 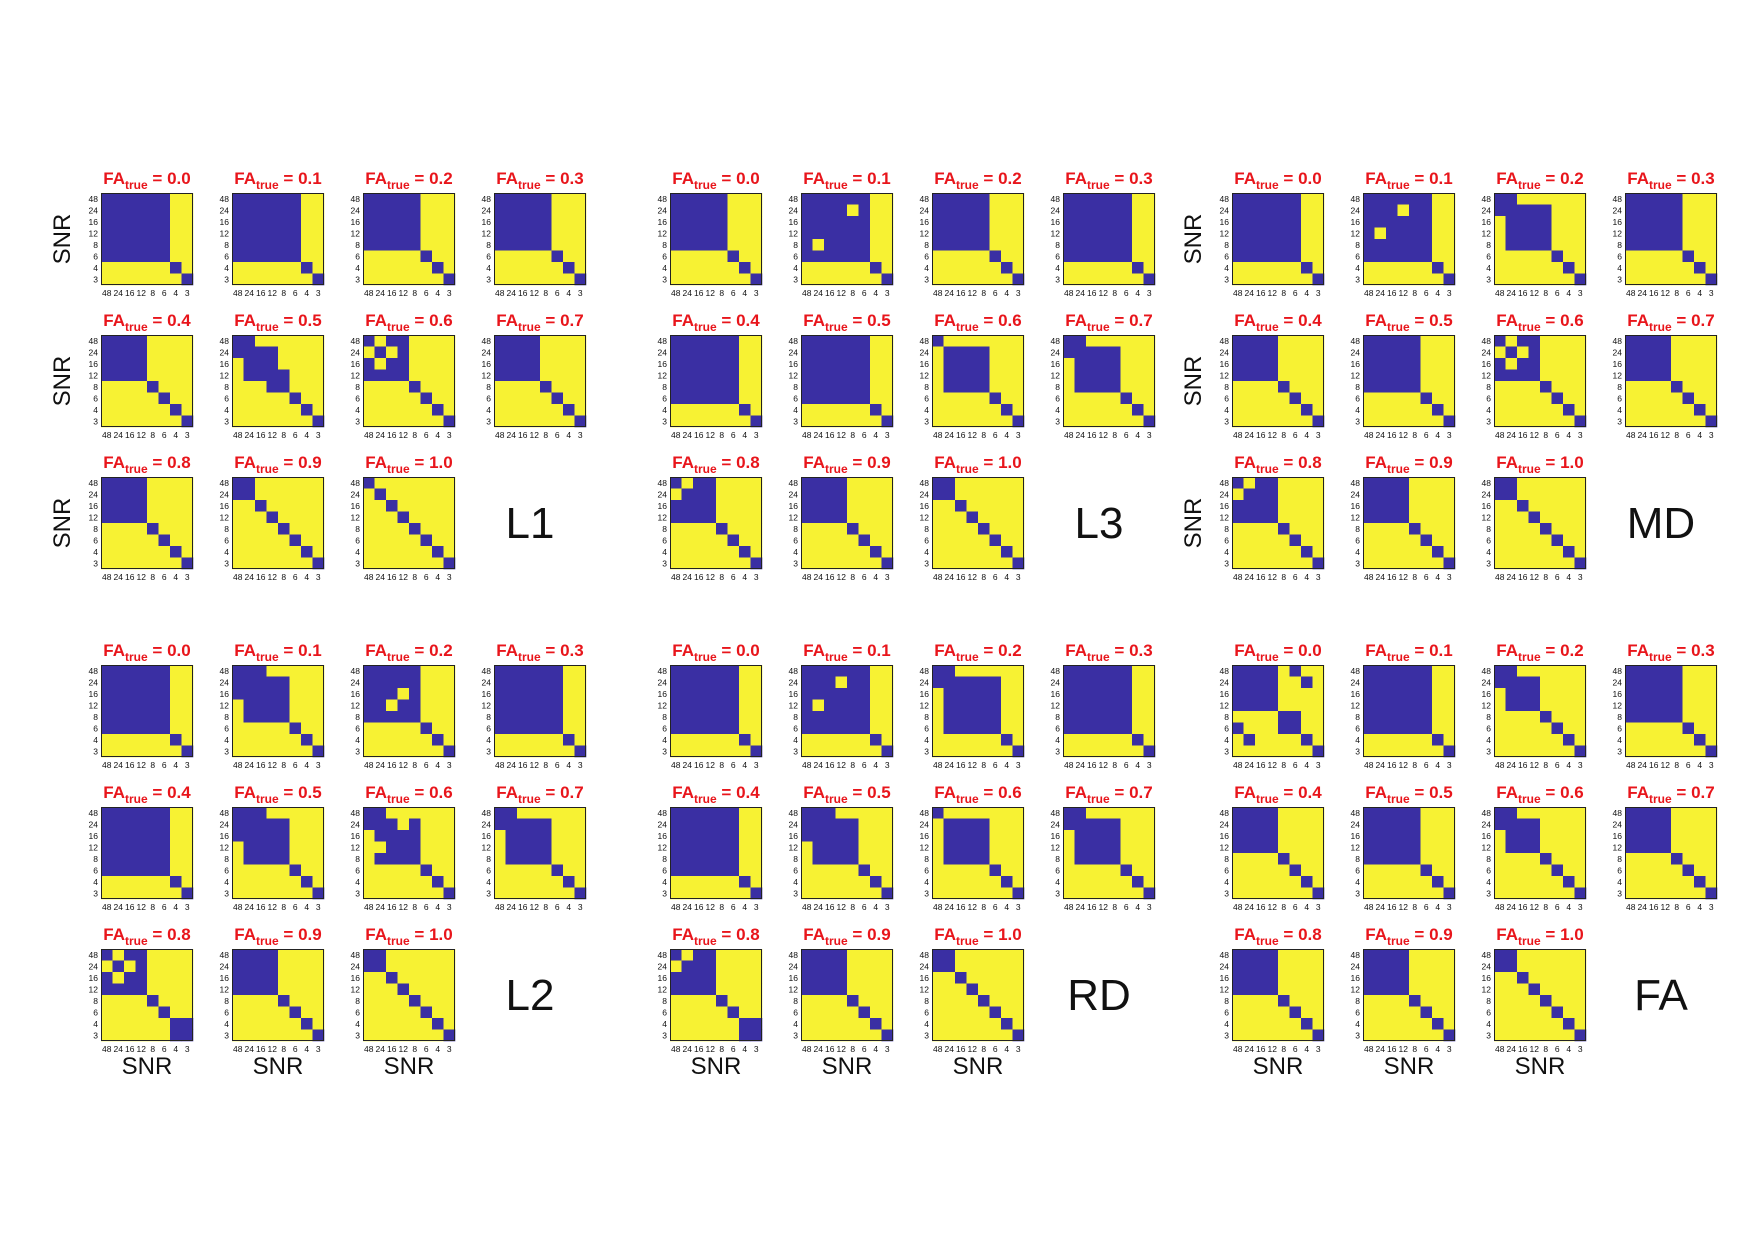 What do you see at coordinates (1688, 293) in the screenshot?
I see `x-tick-label: 6` at bounding box center [1688, 293].